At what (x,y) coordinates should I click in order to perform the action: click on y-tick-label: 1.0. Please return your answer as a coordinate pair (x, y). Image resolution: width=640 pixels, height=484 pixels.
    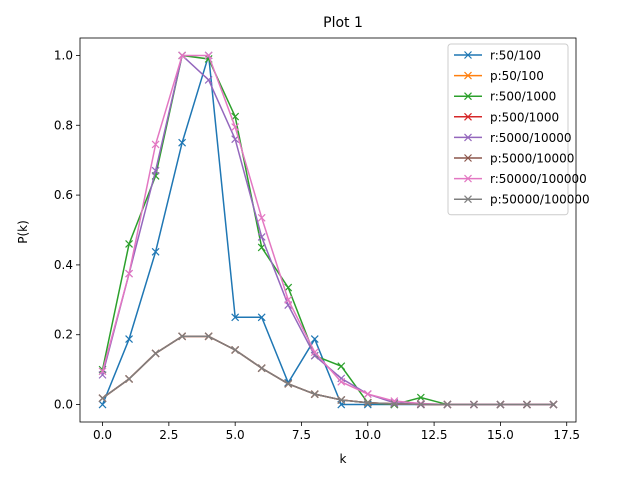
    Looking at the image, I should click on (63, 55).